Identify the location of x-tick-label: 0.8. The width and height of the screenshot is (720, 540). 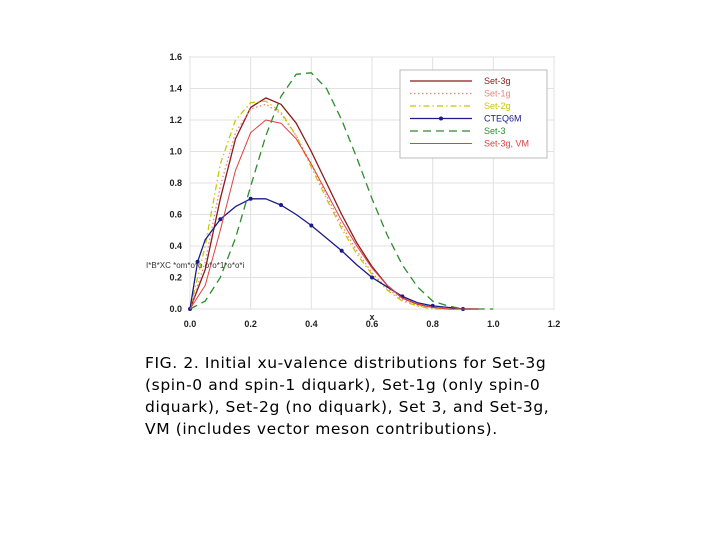
(432, 324).